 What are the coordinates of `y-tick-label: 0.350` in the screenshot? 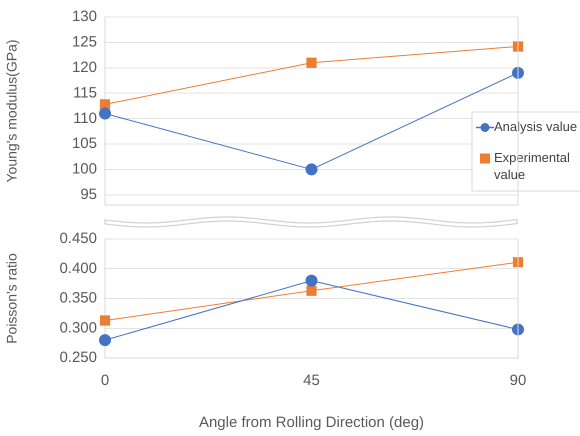 It's located at (78, 298).